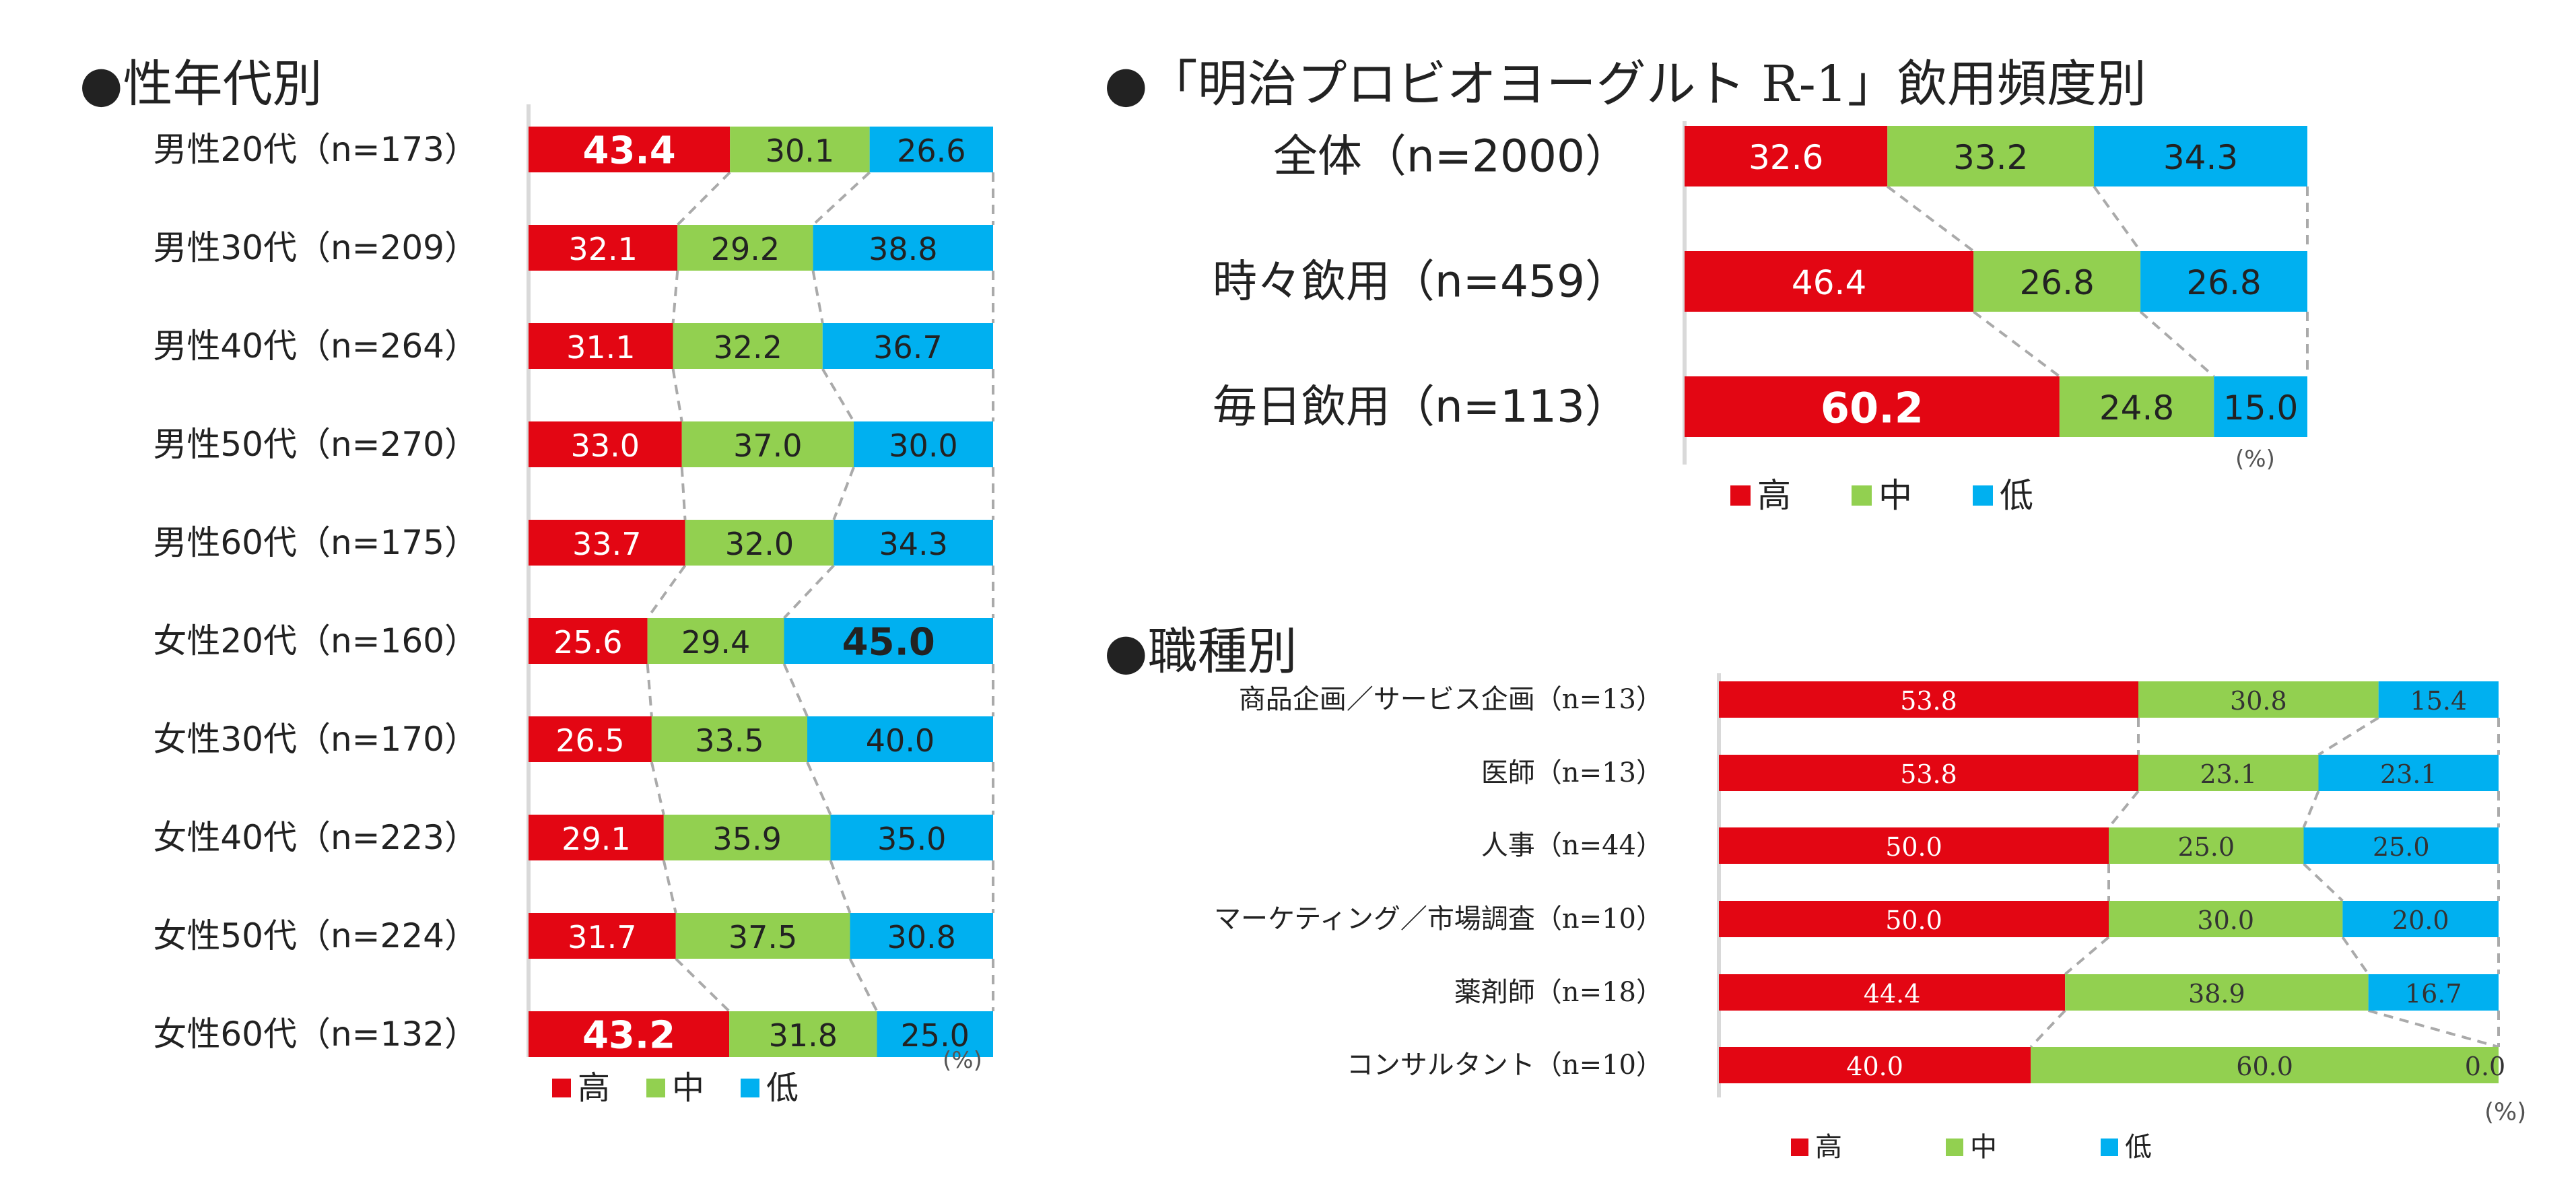  What do you see at coordinates (923, 446) in the screenshot?
I see `data-label: 30.0` at bounding box center [923, 446].